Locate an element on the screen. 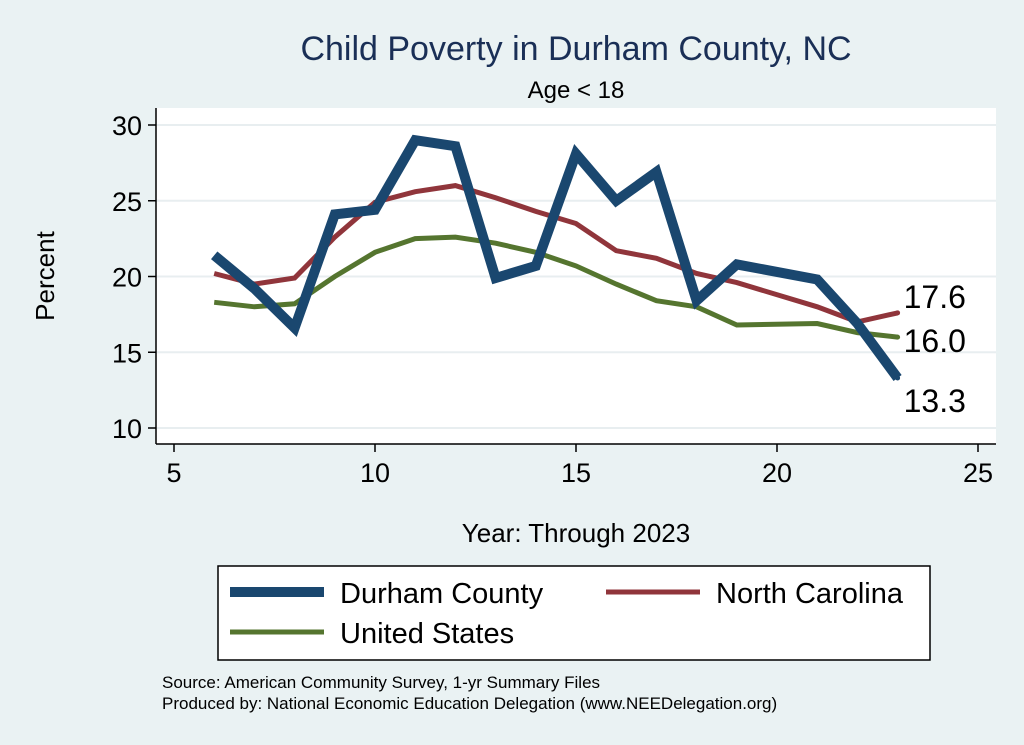 The height and width of the screenshot is (745, 1024). legend-label-north-carolina: North Carolina is located at coordinates (810, 594).